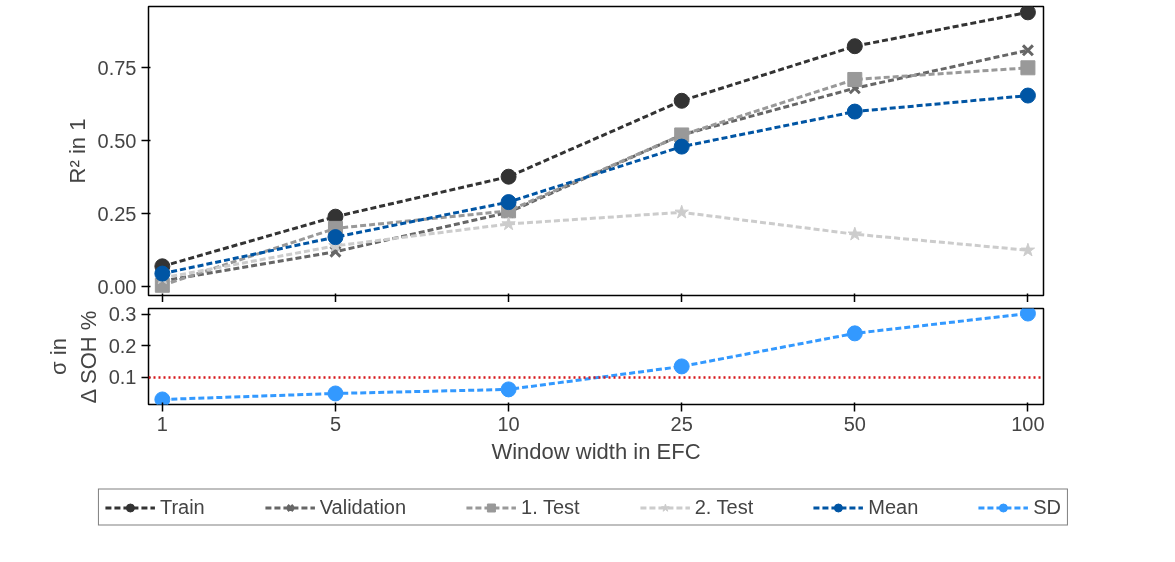  What do you see at coordinates (117, 286) in the screenshot?
I see `y-tick-label: 0.00` at bounding box center [117, 286].